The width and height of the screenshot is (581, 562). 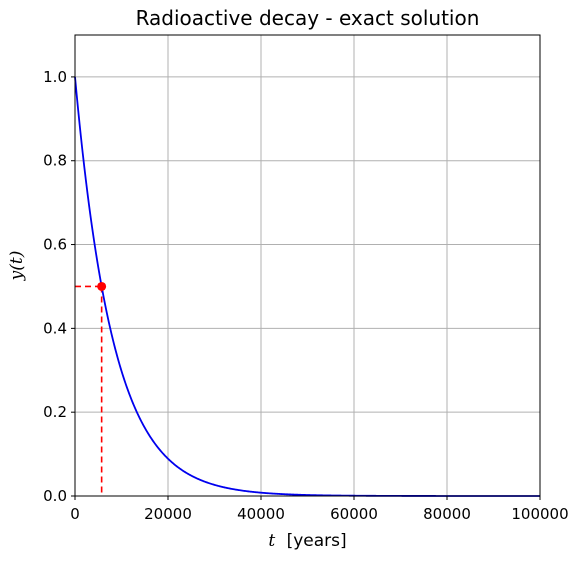 I want to click on y-axis-ticks: 0.0 0.2 0.4 0.6 0.8 1.0, so click(x=59, y=286).